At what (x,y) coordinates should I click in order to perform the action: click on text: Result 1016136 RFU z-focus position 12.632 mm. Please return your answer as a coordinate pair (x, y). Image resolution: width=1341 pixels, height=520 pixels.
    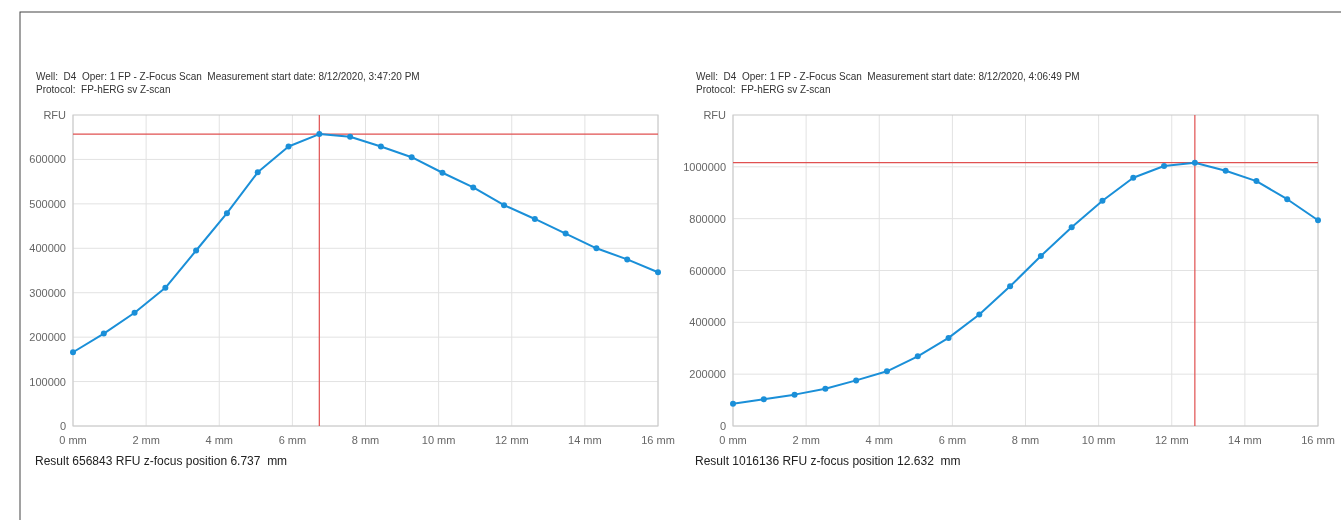
    Looking at the image, I should click on (828, 461).